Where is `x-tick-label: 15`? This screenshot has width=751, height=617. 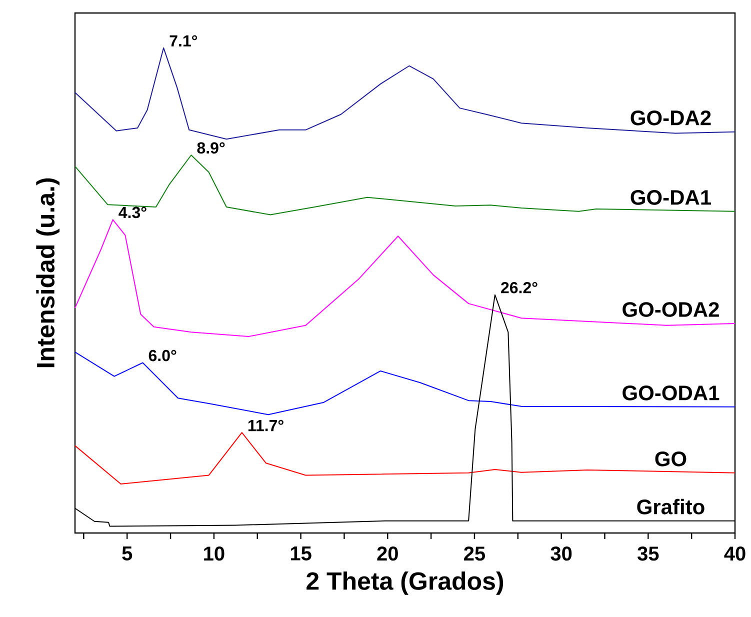
x-tick-label: 15 is located at coordinates (301, 553).